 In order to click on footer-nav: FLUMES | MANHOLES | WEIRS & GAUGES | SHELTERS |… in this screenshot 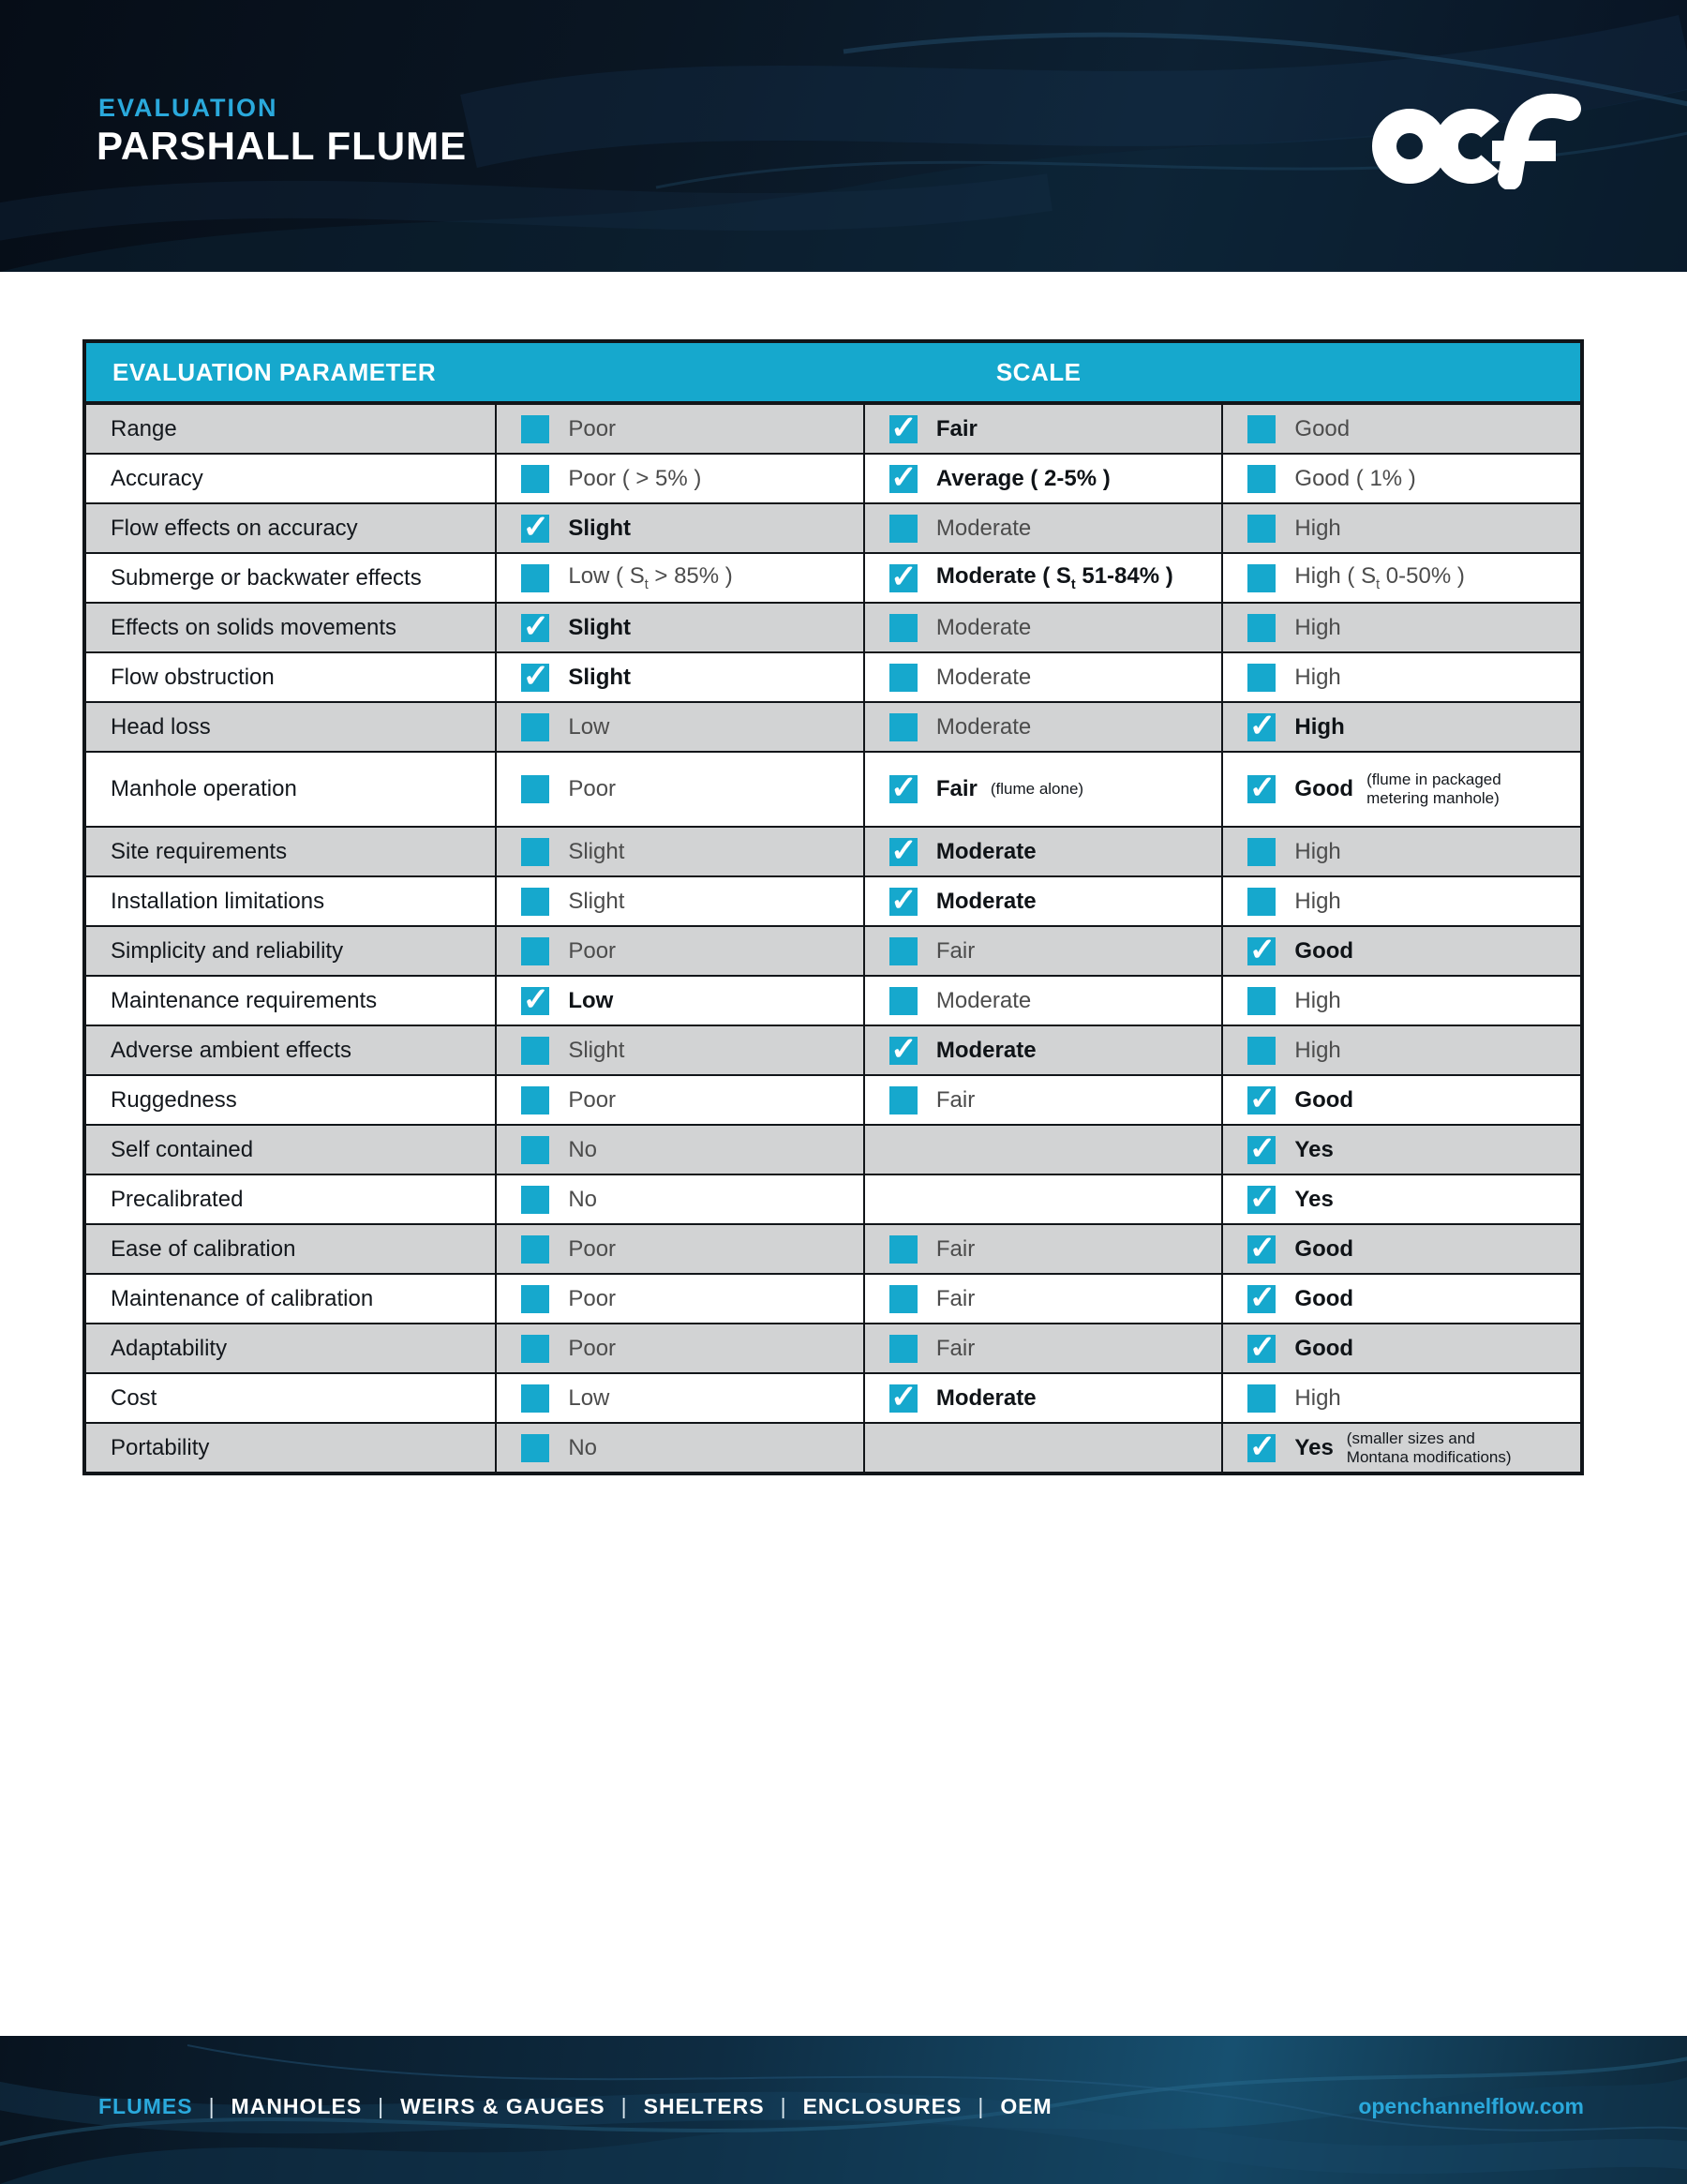, I will do `click(575, 2106)`.